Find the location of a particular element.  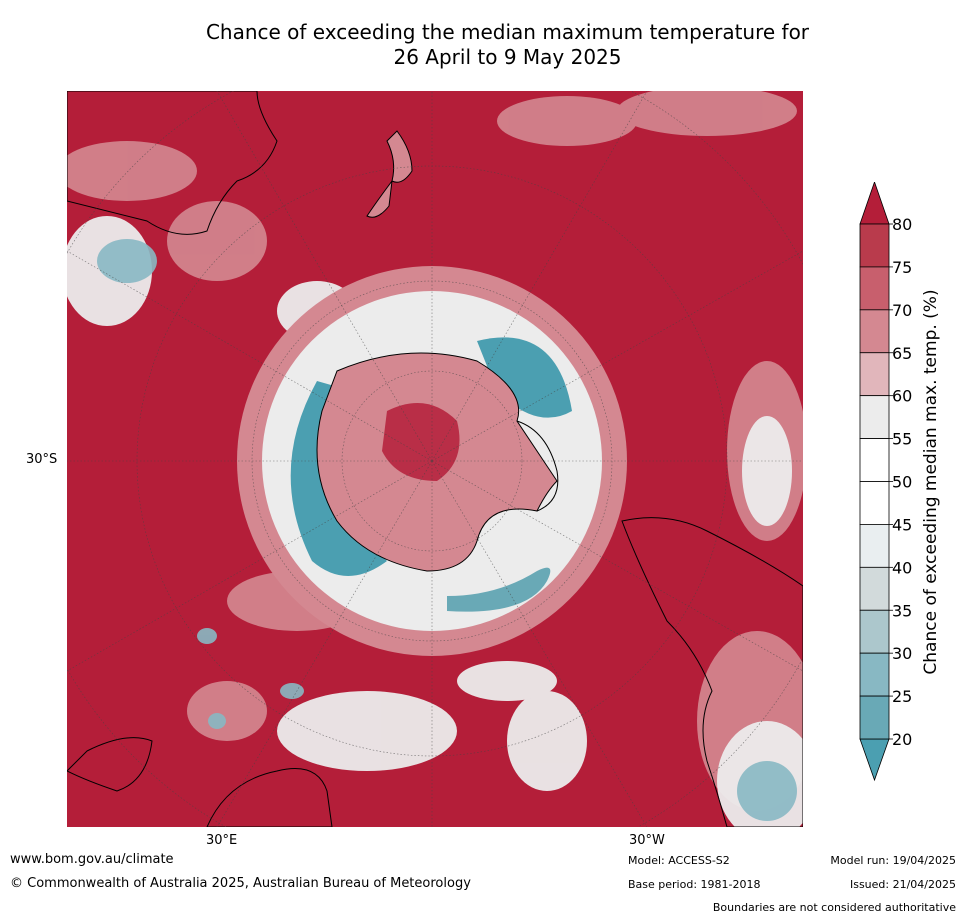

colorbar-tick-label-8: 40 is located at coordinates (902, 567).